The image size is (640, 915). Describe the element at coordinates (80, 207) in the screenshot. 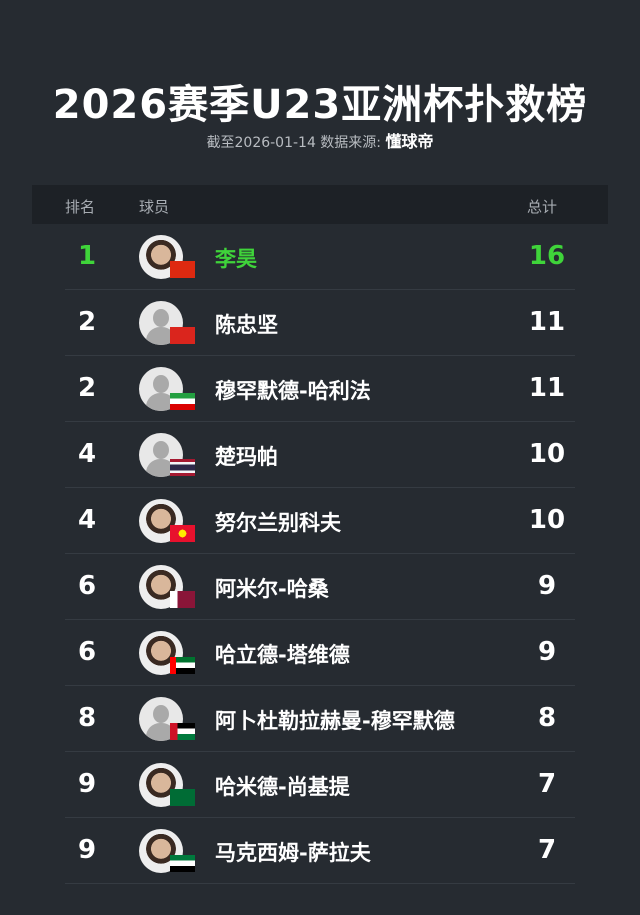

I see `column-rank: 排名` at that location.